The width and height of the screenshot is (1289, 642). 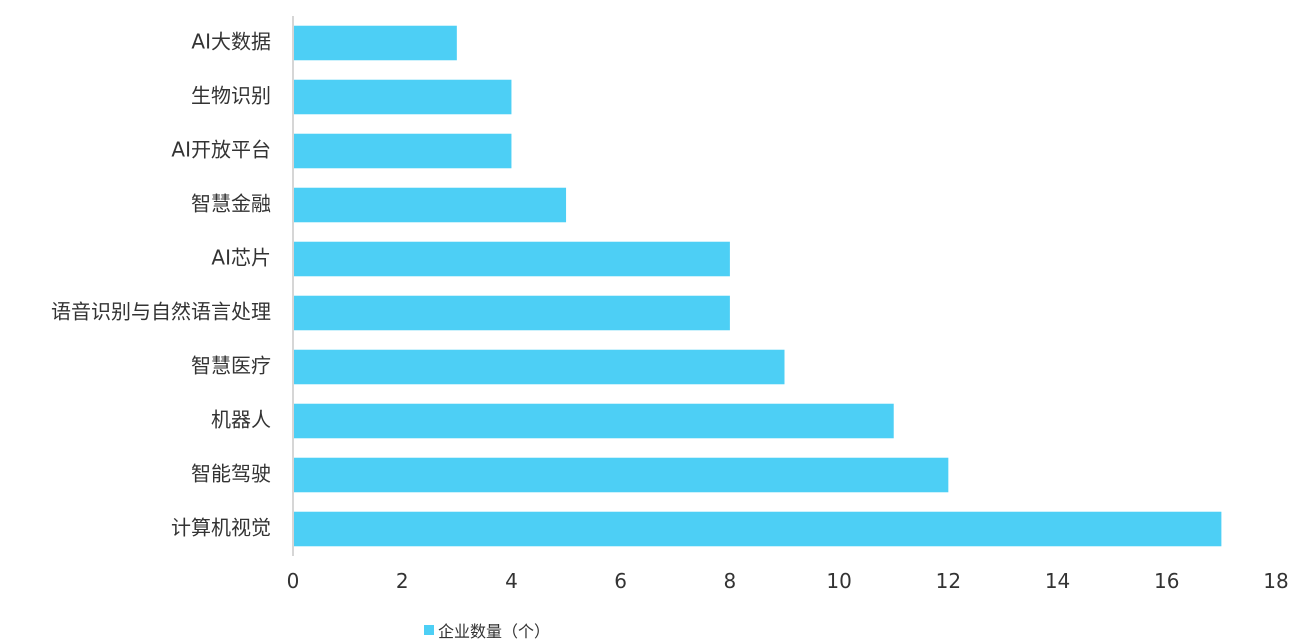 I want to click on category-label: AI大数据, so click(x=231, y=42).